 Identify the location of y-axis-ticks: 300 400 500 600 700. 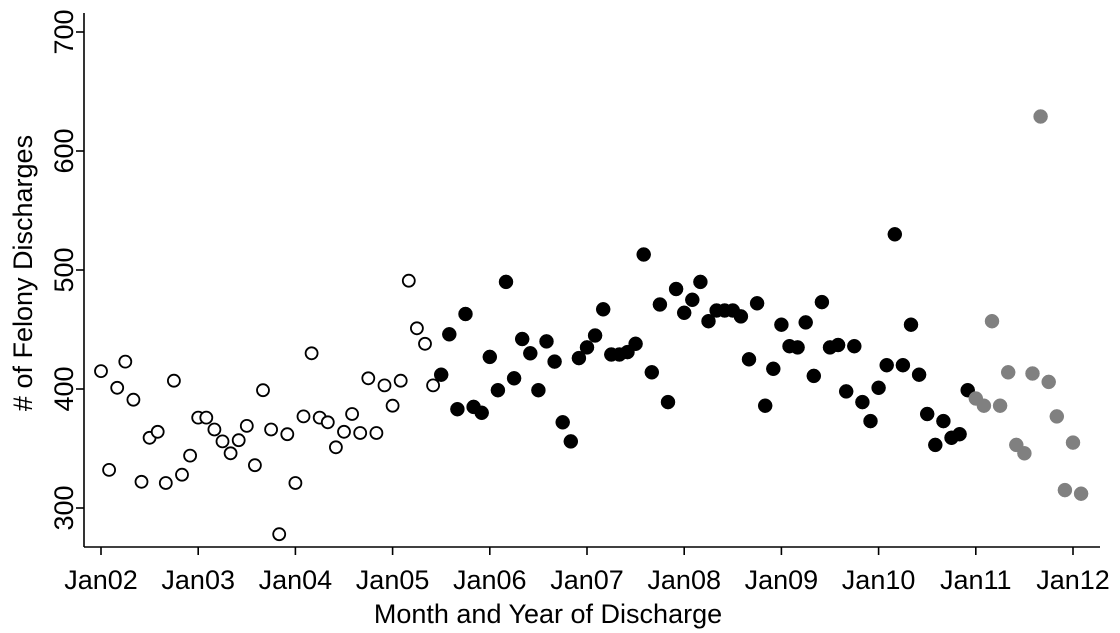
(66, 270).